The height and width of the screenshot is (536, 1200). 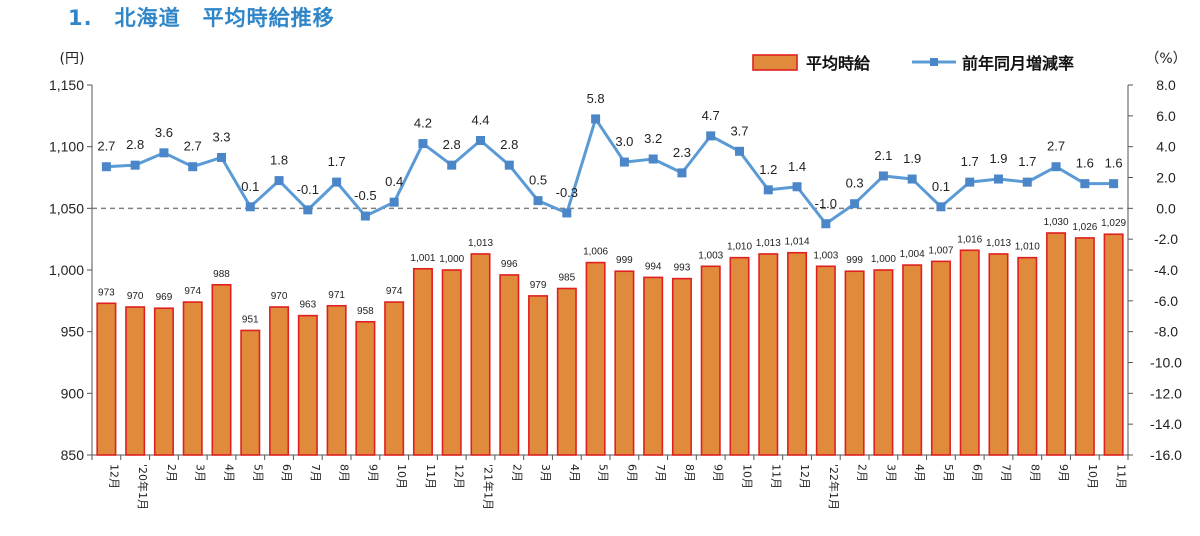 I want to click on yoy-rate-label: 3.6, so click(x=164, y=132).